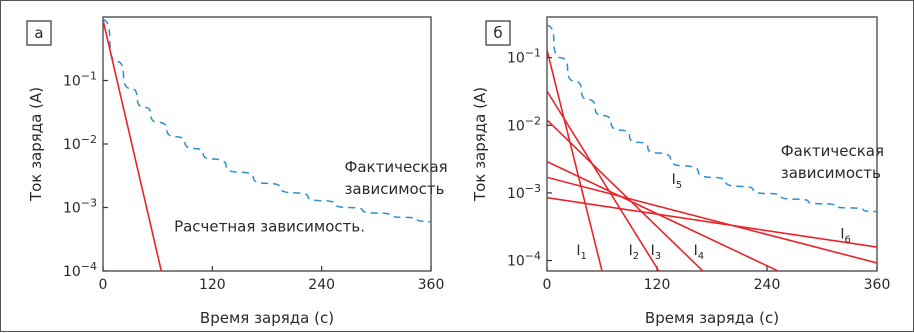 This screenshot has height=333, width=914. I want to click on series-line-i3, so click(625, 195).